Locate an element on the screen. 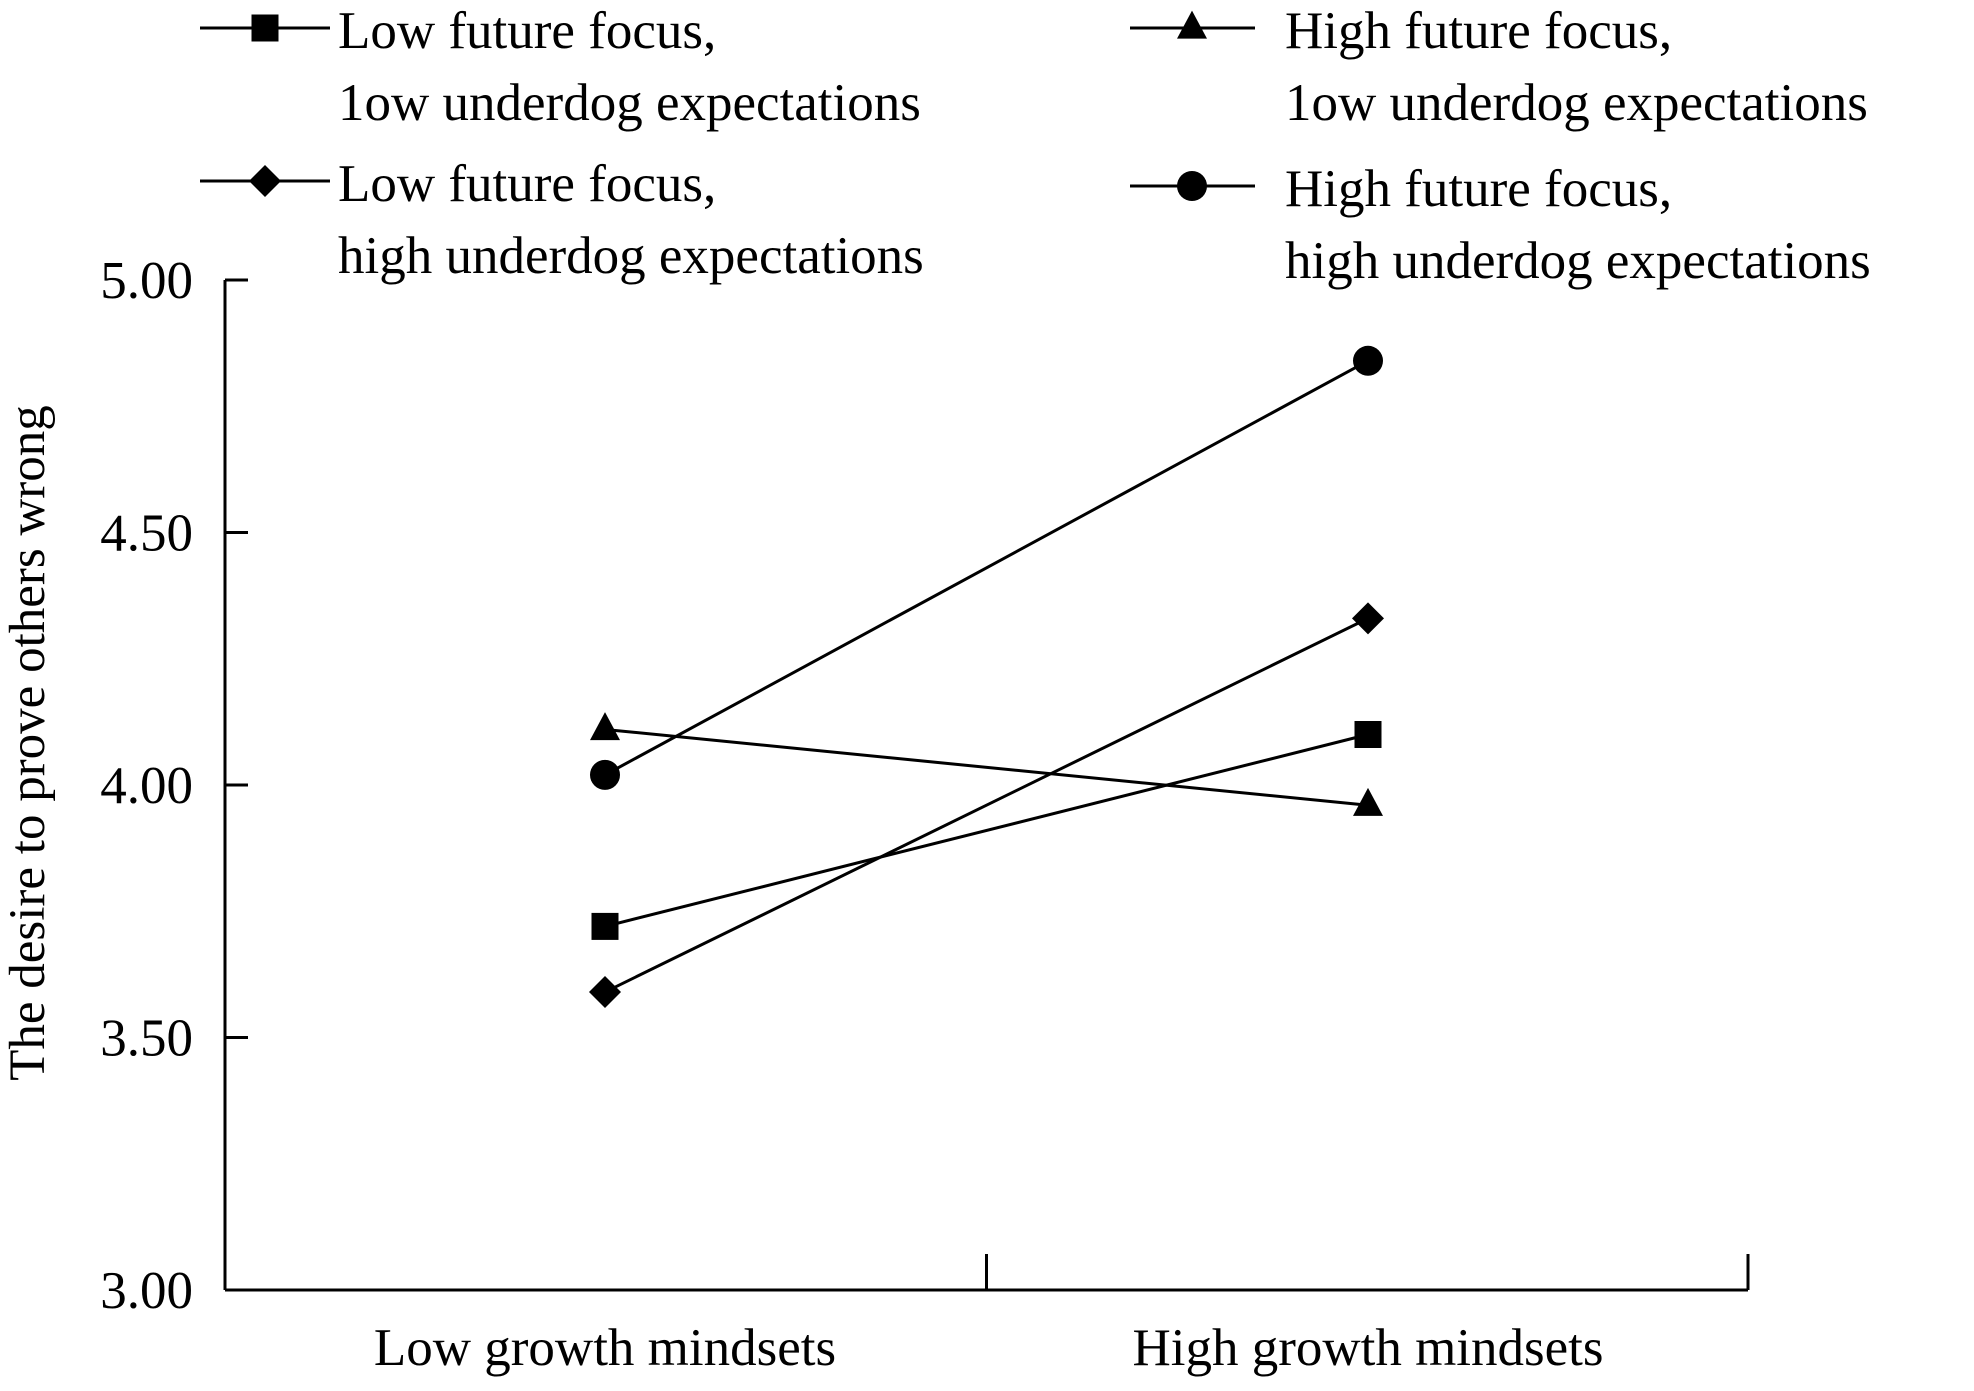 This screenshot has height=1391, width=1974. y-tick-label: 4.00 is located at coordinates (146, 786).